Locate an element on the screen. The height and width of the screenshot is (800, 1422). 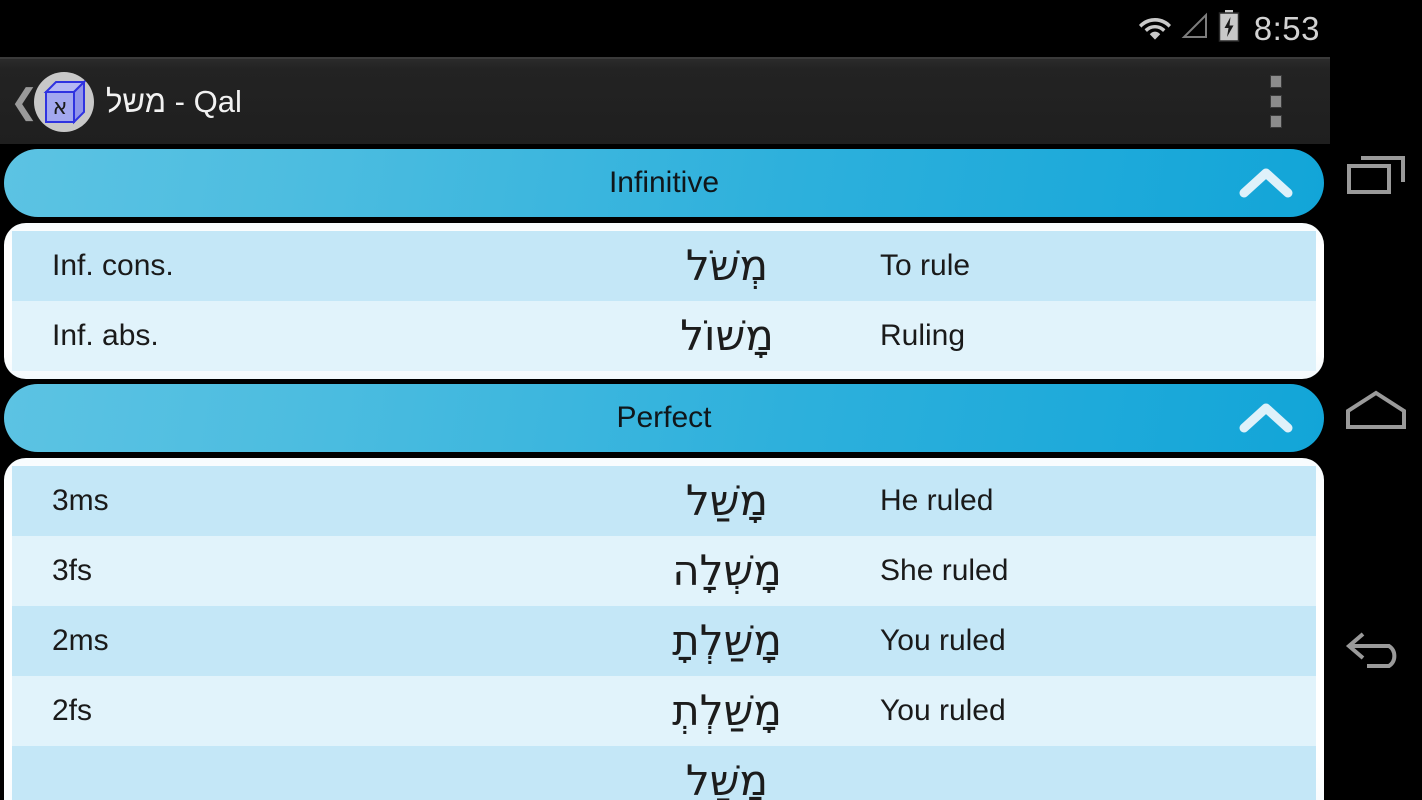
row-label: 3ms is located at coordinates (80, 500).